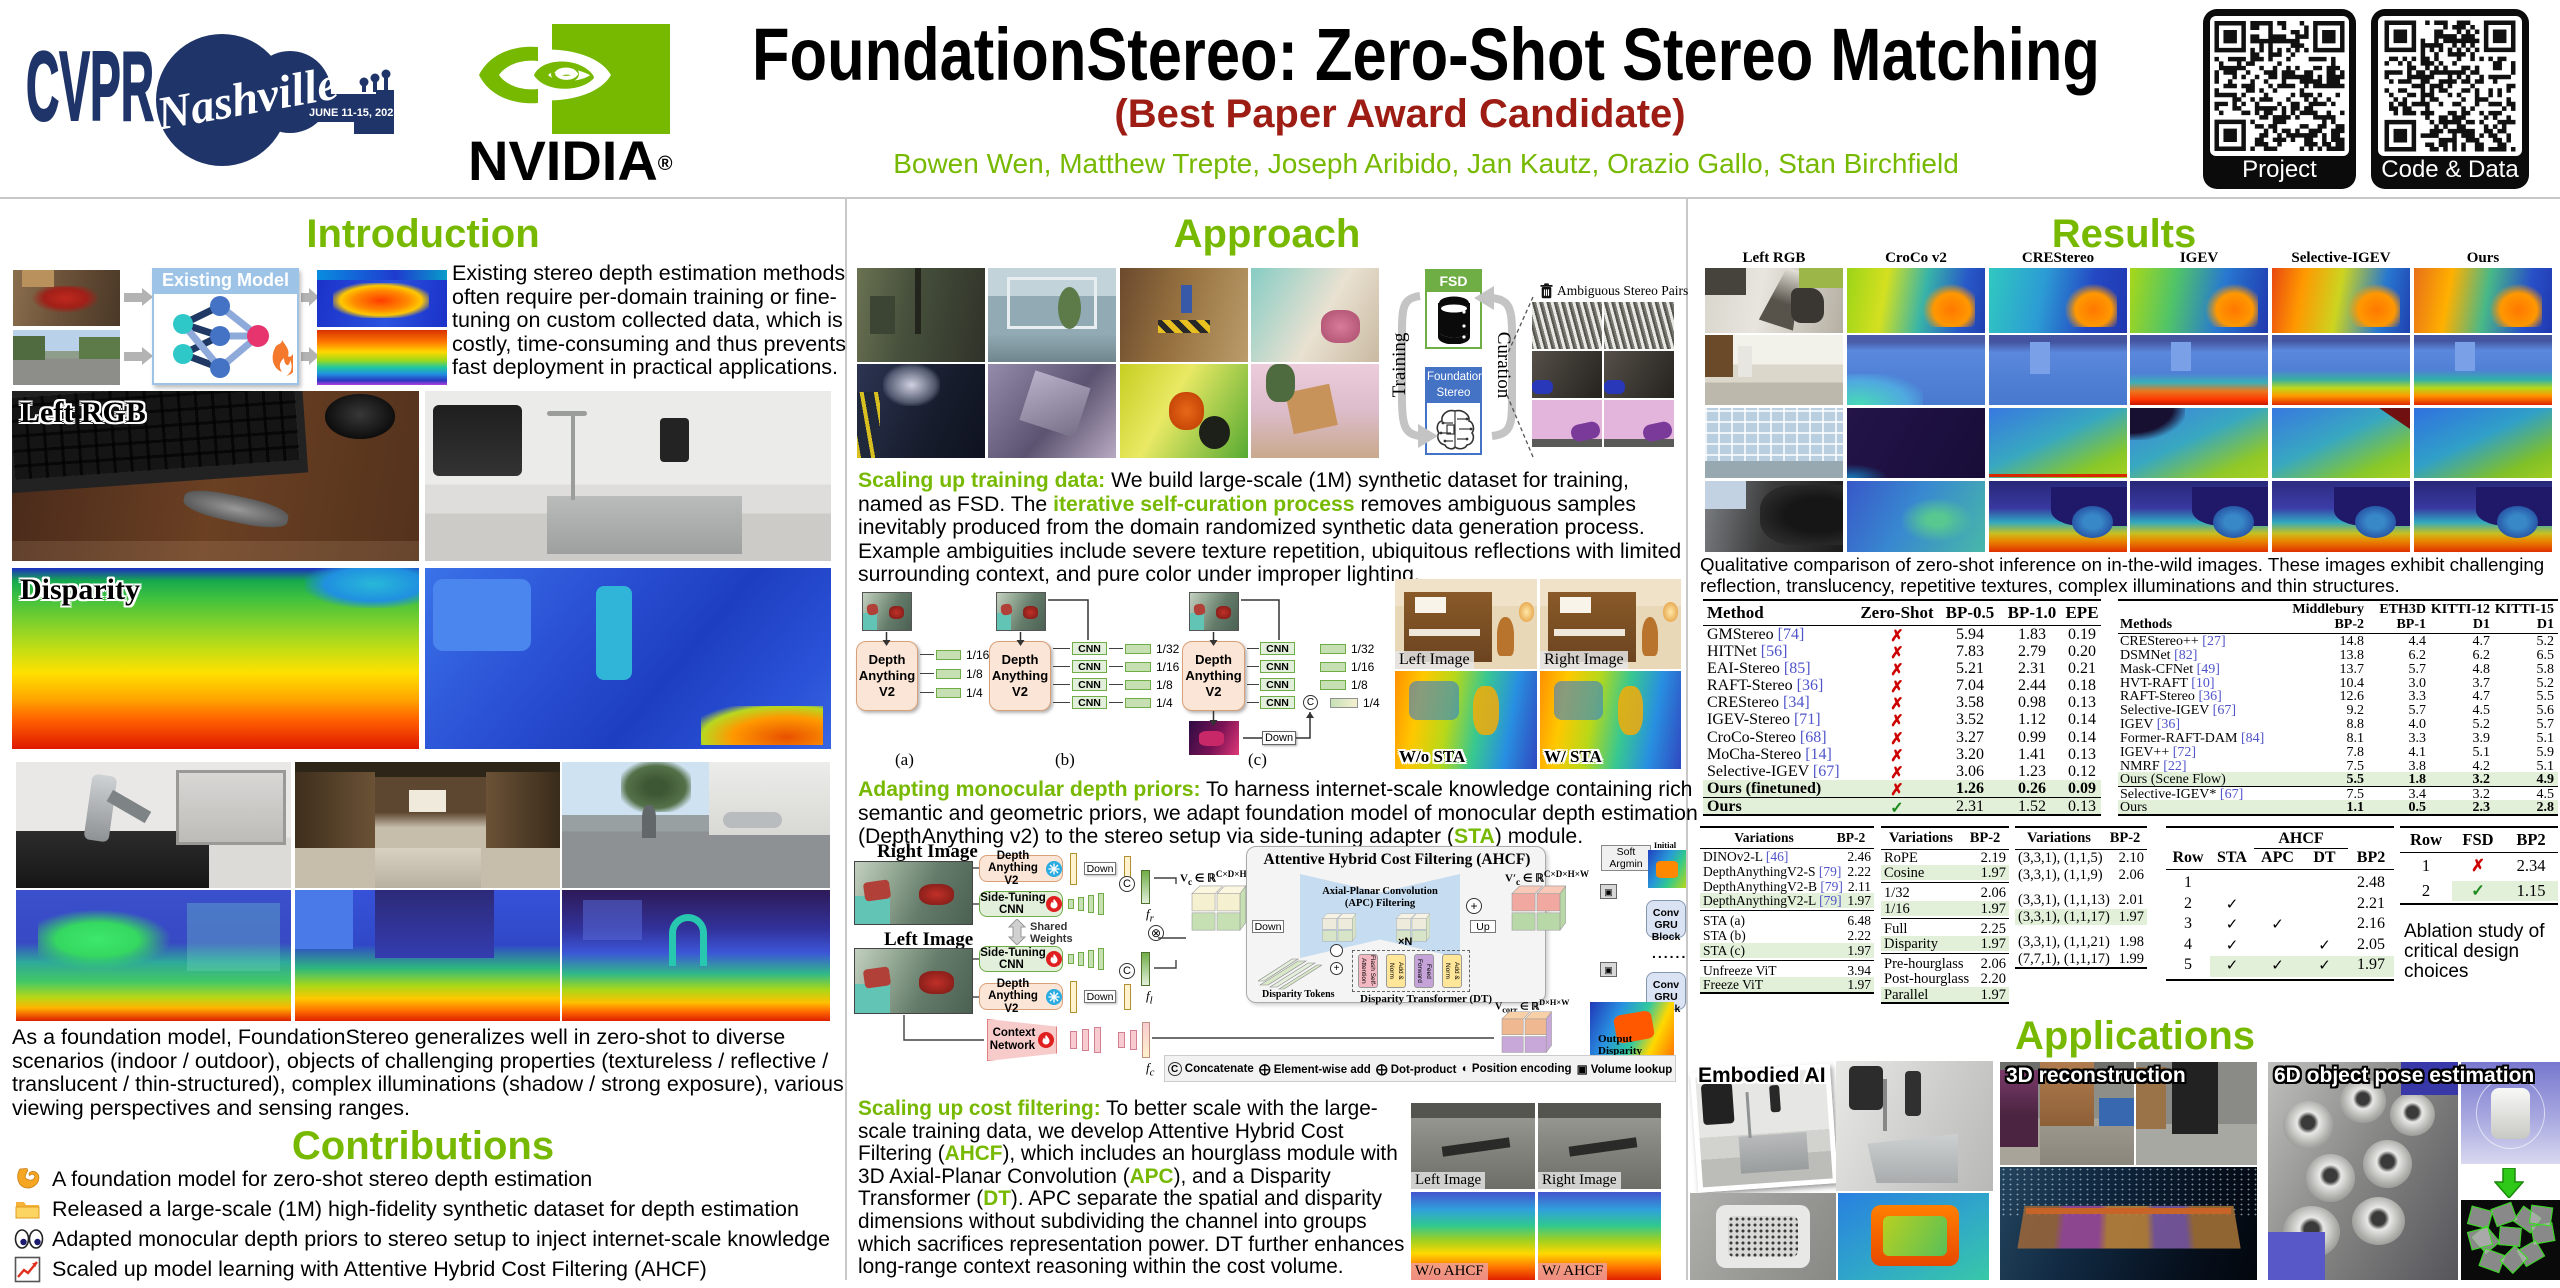 The image size is (2560, 1288). What do you see at coordinates (354, 113) in the screenshot?
I see `svg-text: JUNE 11-15, 2025` at bounding box center [354, 113].